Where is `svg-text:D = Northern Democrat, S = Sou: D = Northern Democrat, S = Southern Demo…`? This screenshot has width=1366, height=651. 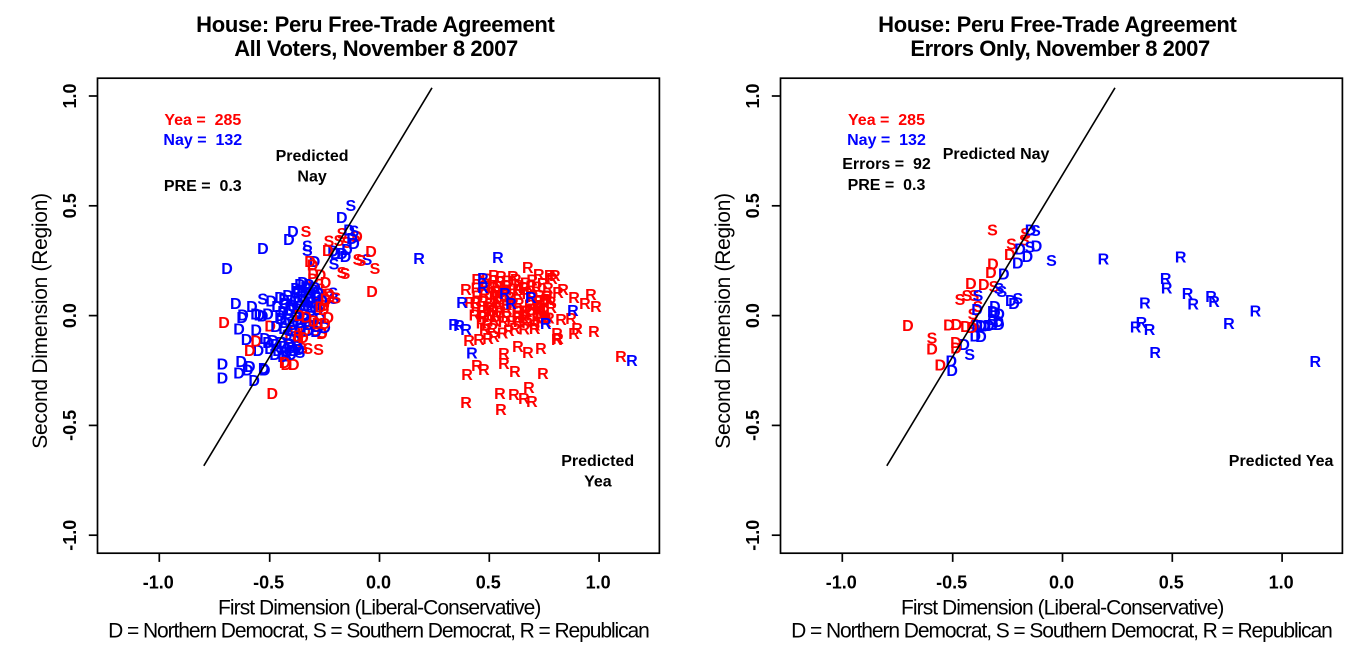 svg-text:D = Northern Democrat, S = Sou: D = Northern Democrat, S = Southern Demo… is located at coordinates (379, 631).